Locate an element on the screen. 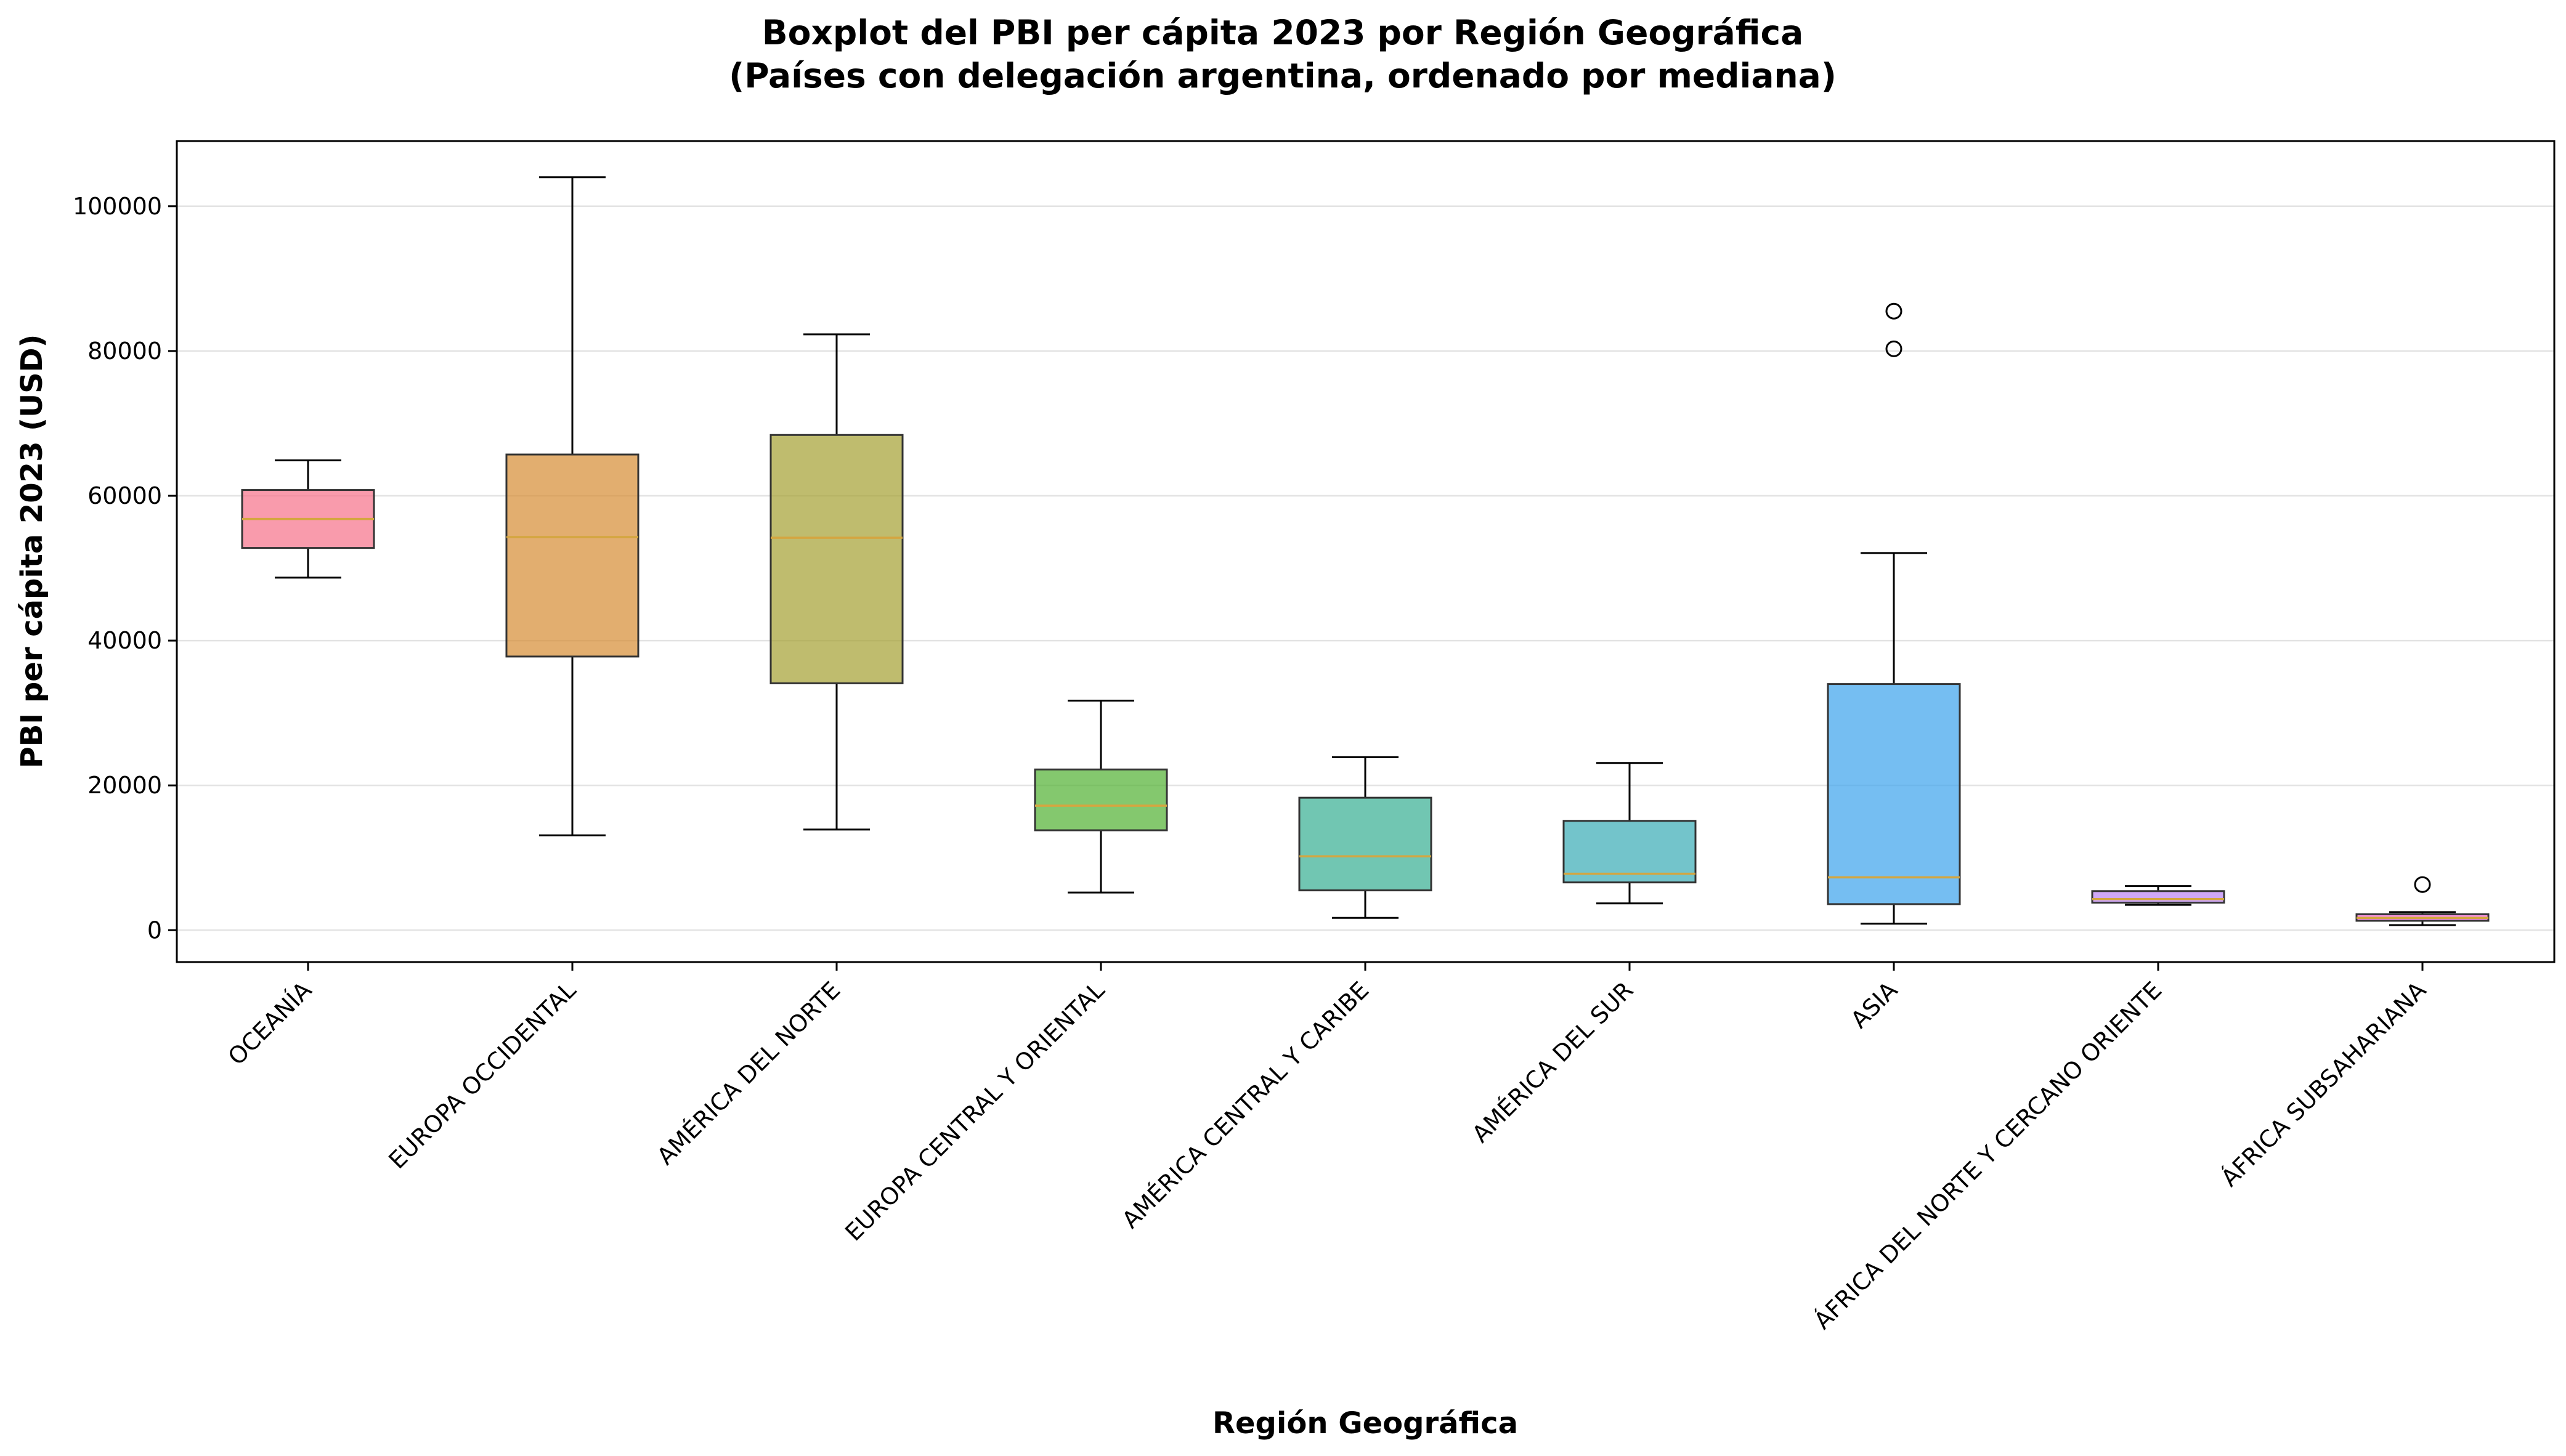 Image resolution: width=2566 pixels, height=1456 pixels. x-tick-label: EUROPA OCCIDENTAL is located at coordinates (482, 1075).